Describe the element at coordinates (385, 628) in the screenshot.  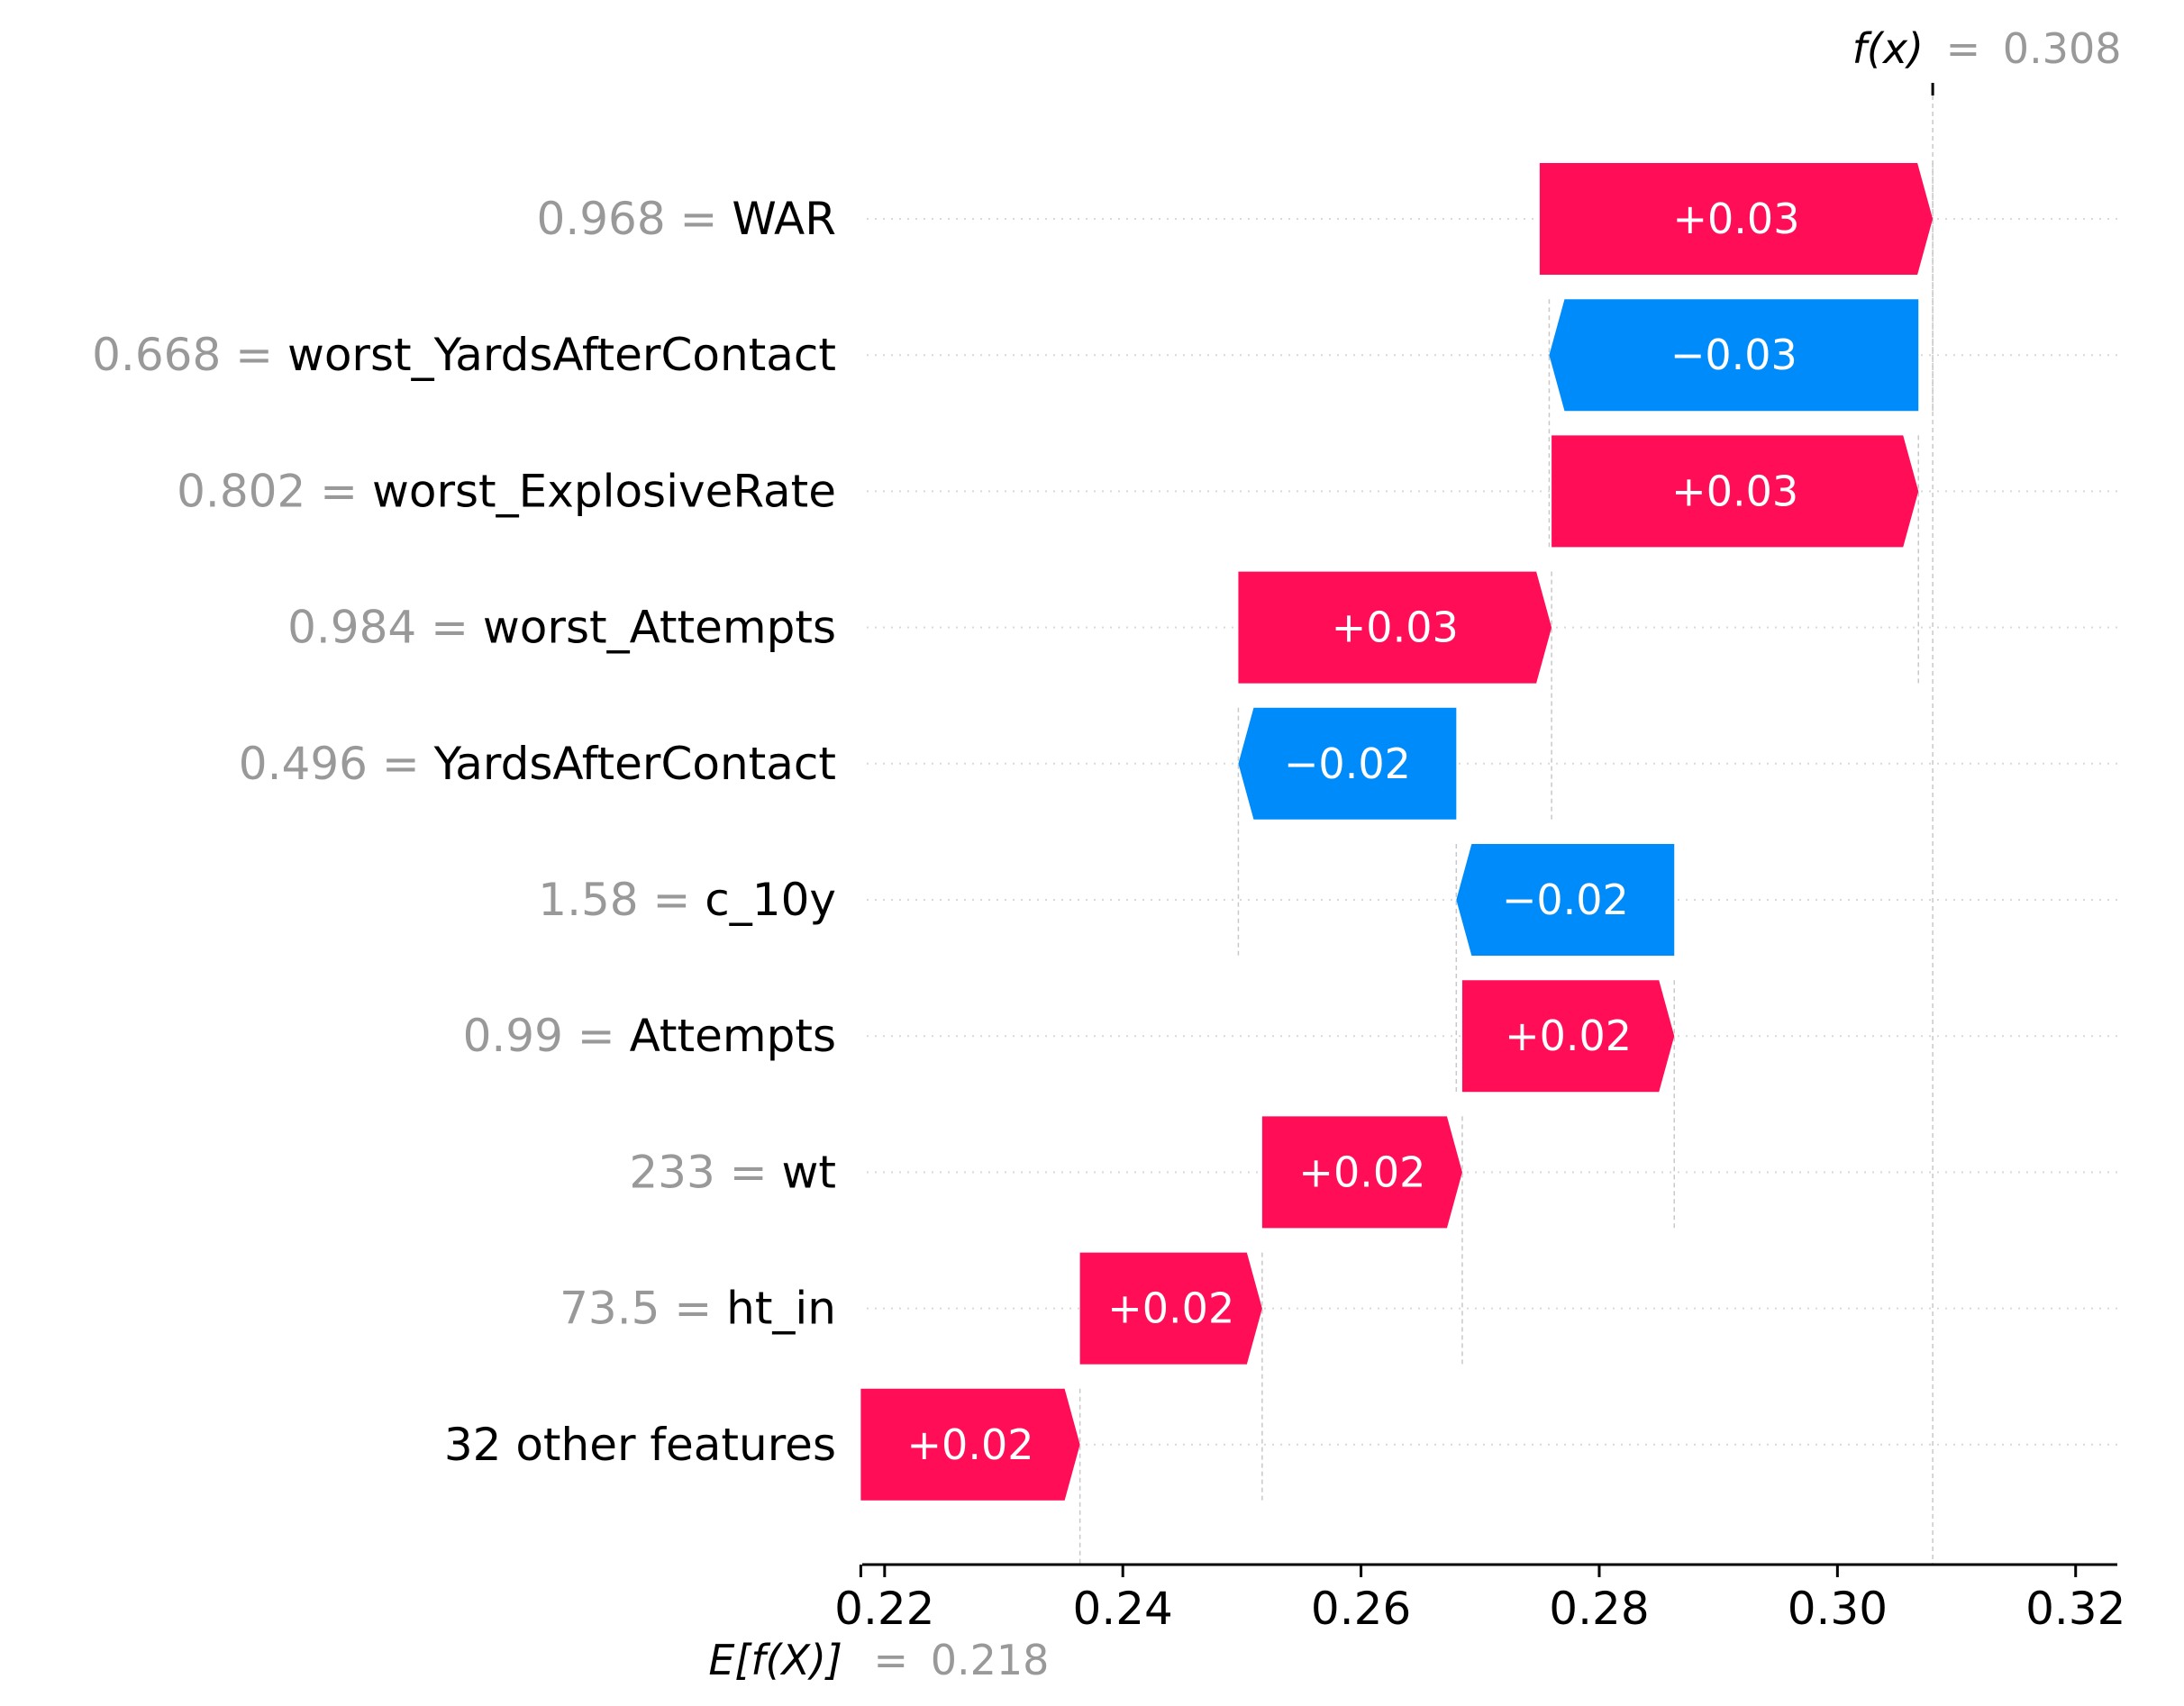
I see `feature-value: 0.984 =` at that location.